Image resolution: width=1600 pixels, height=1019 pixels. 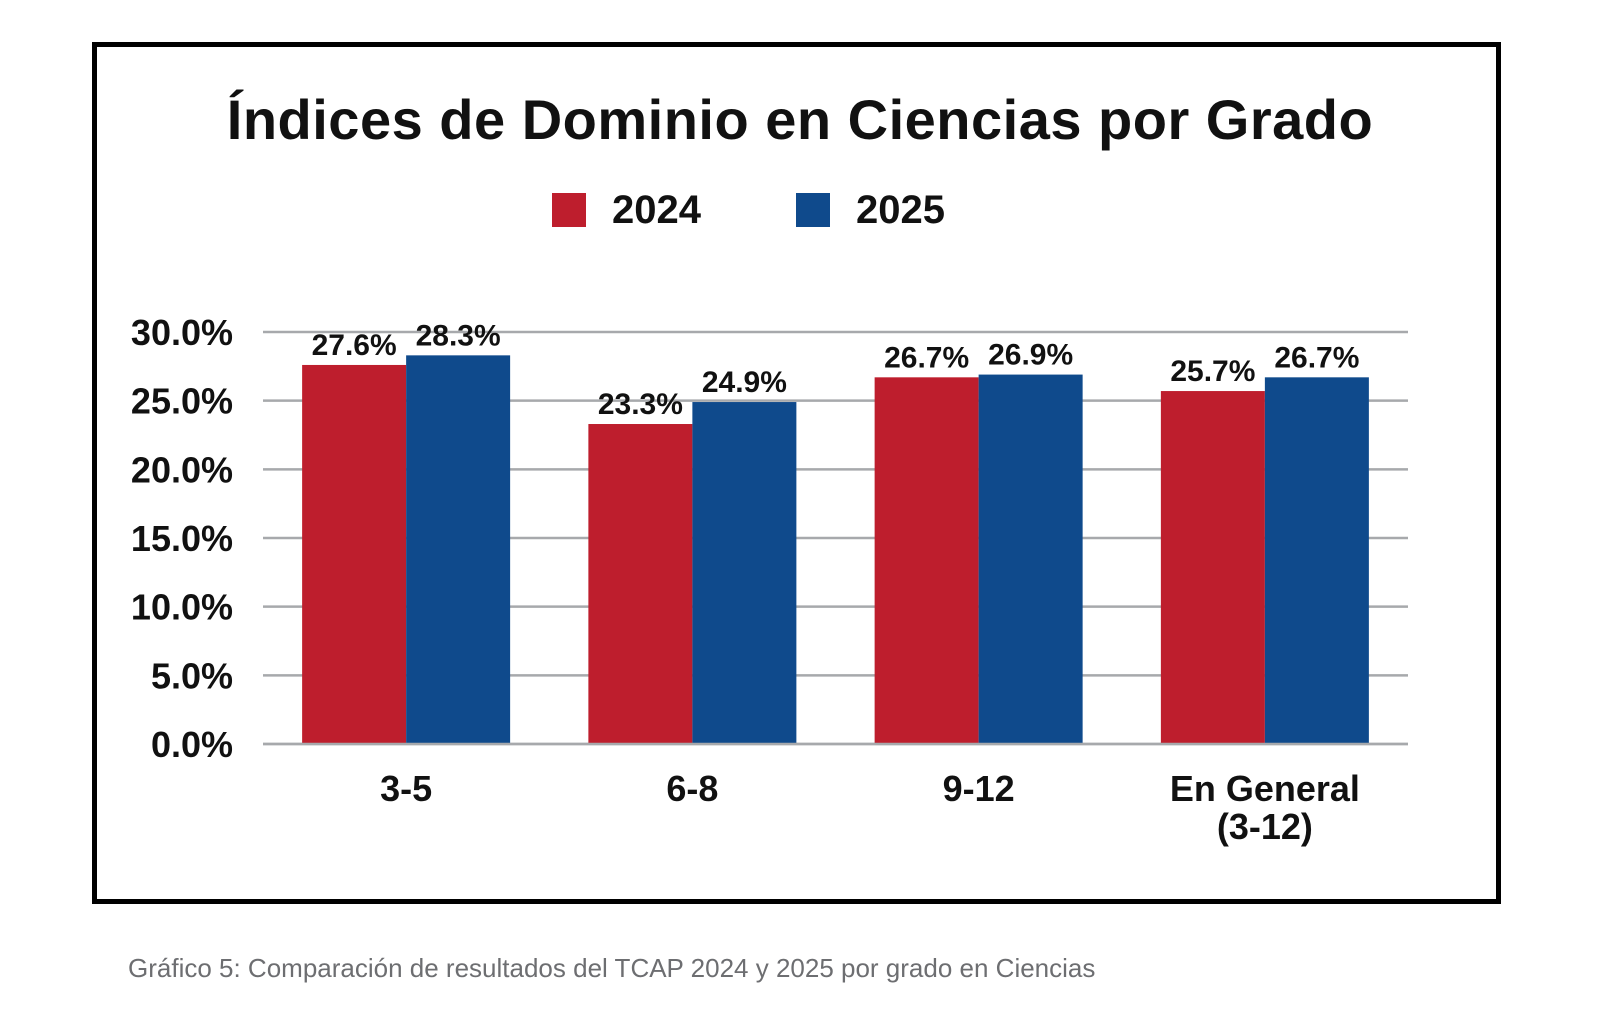 I want to click on legend-item-2024: 2024, so click(x=626, y=210).